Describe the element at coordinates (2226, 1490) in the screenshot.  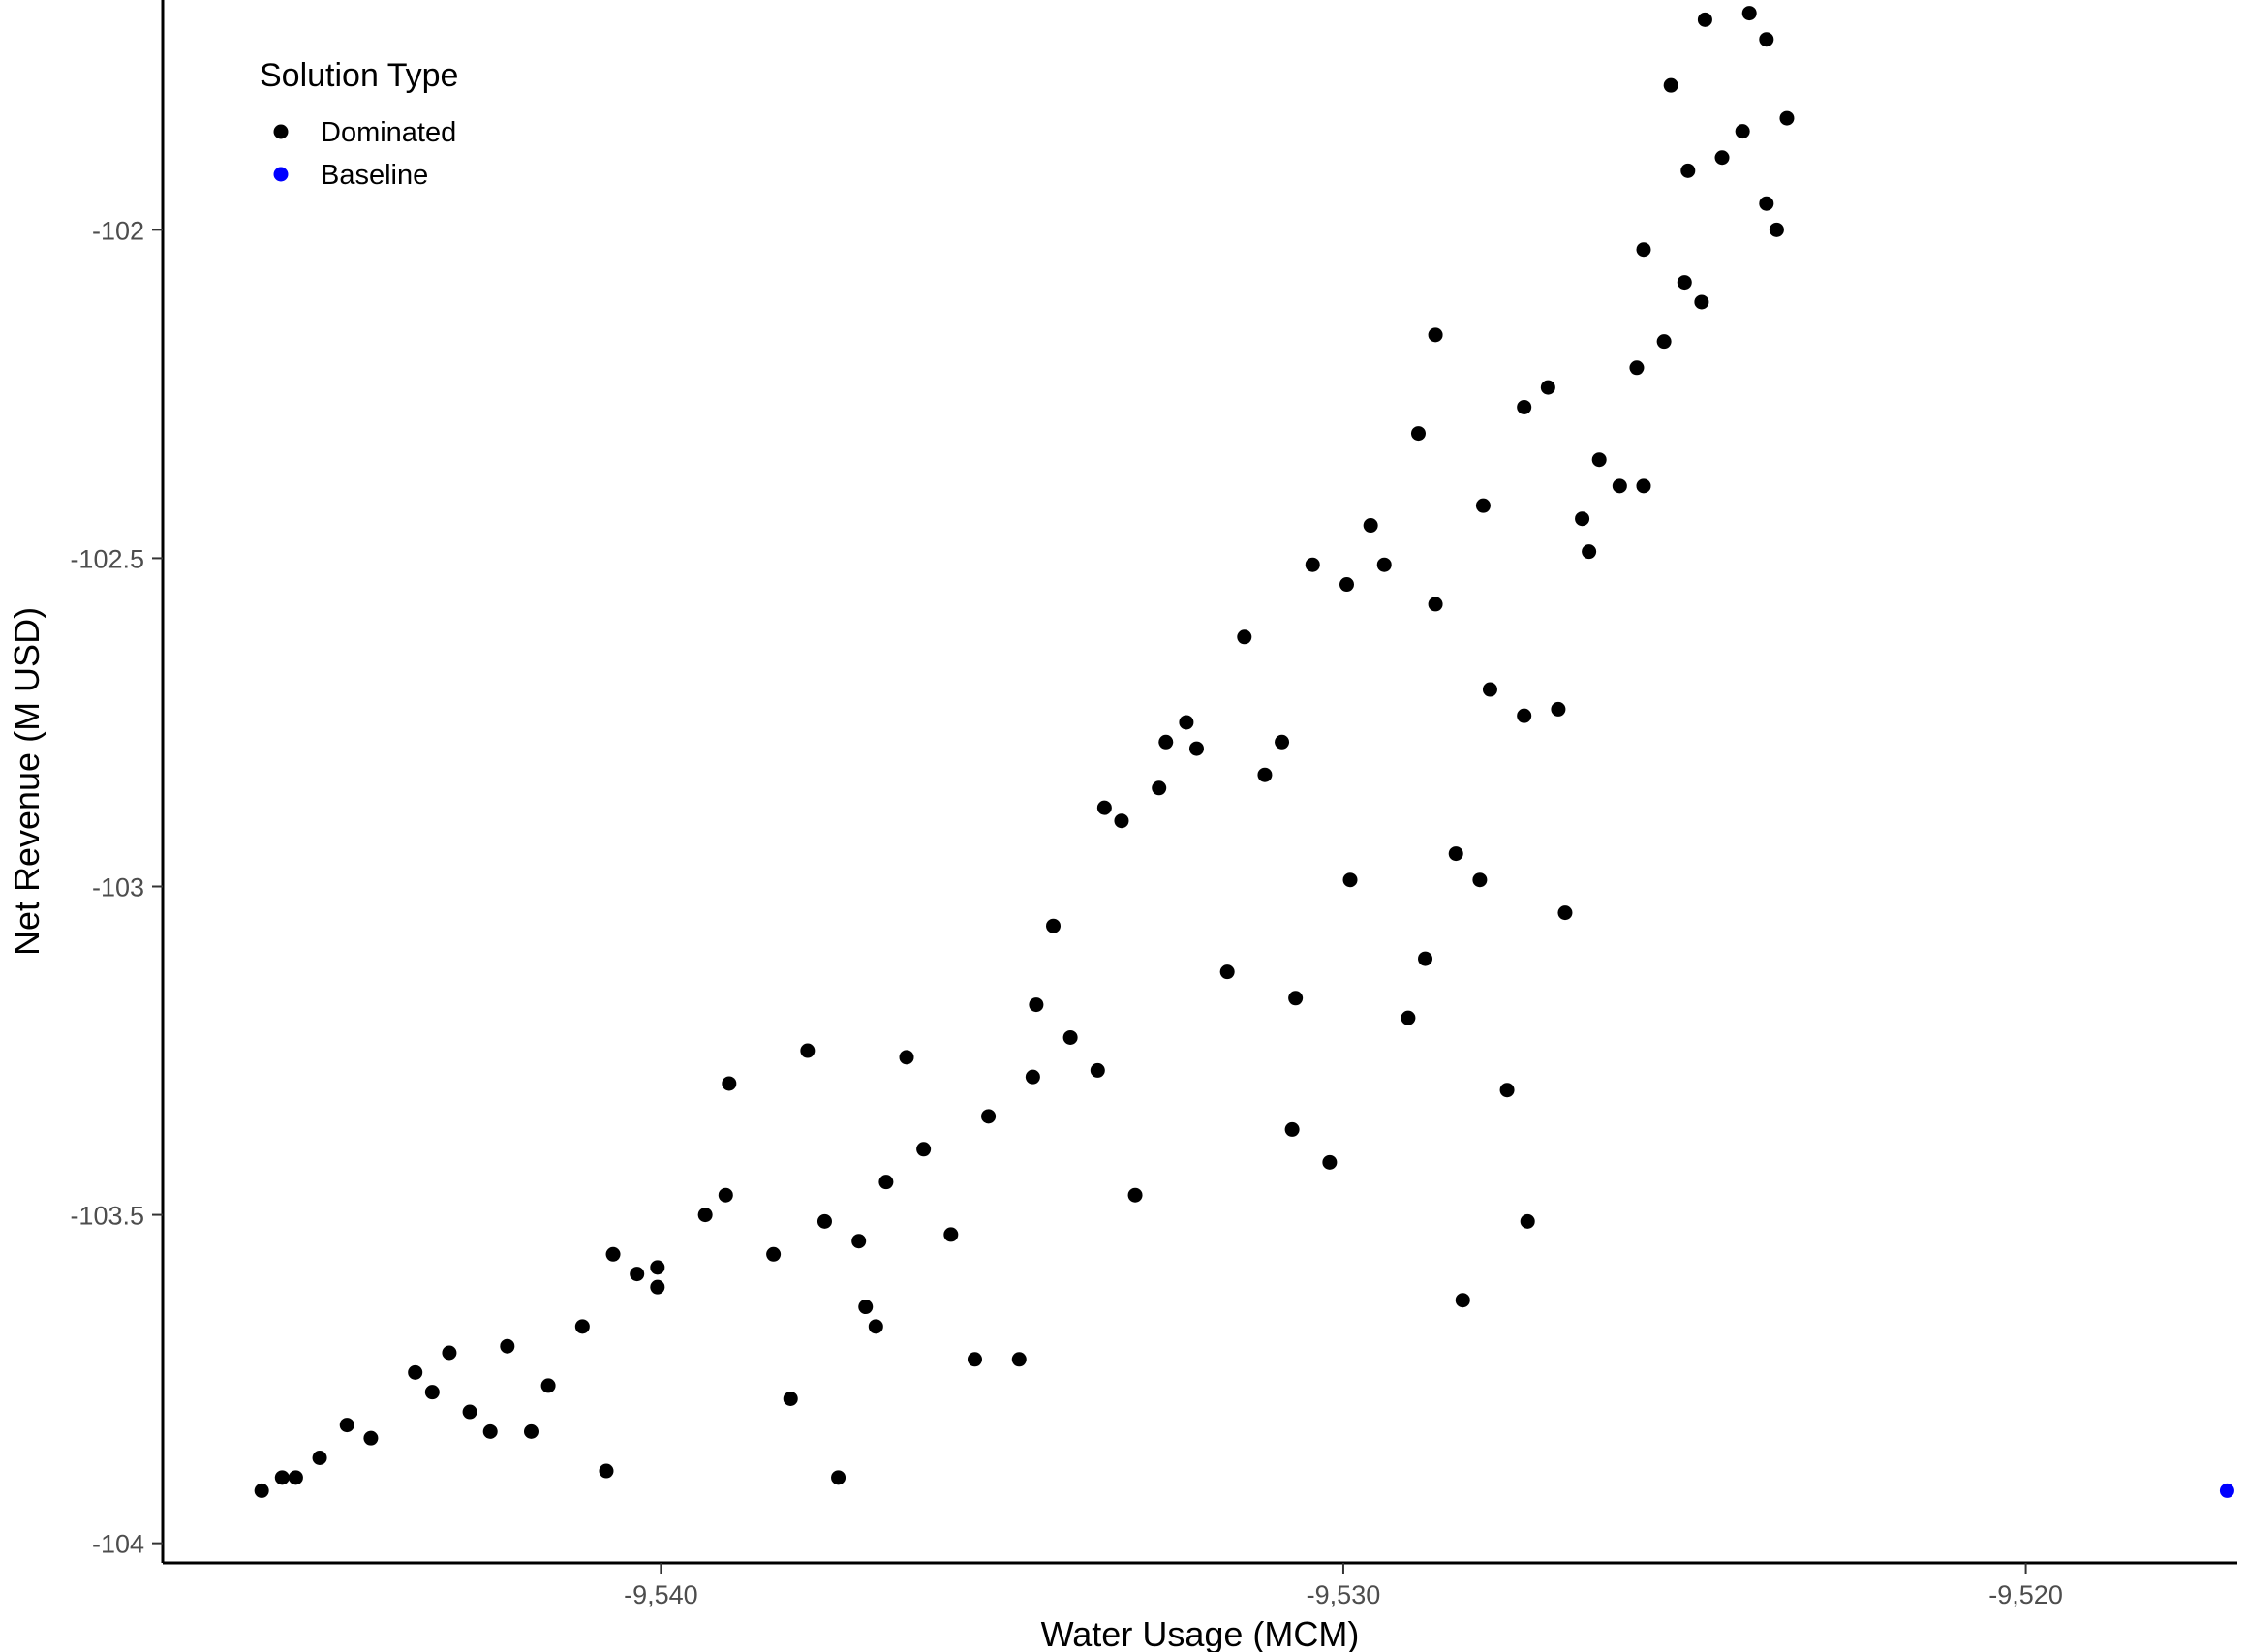
I see `baseline-point` at that location.